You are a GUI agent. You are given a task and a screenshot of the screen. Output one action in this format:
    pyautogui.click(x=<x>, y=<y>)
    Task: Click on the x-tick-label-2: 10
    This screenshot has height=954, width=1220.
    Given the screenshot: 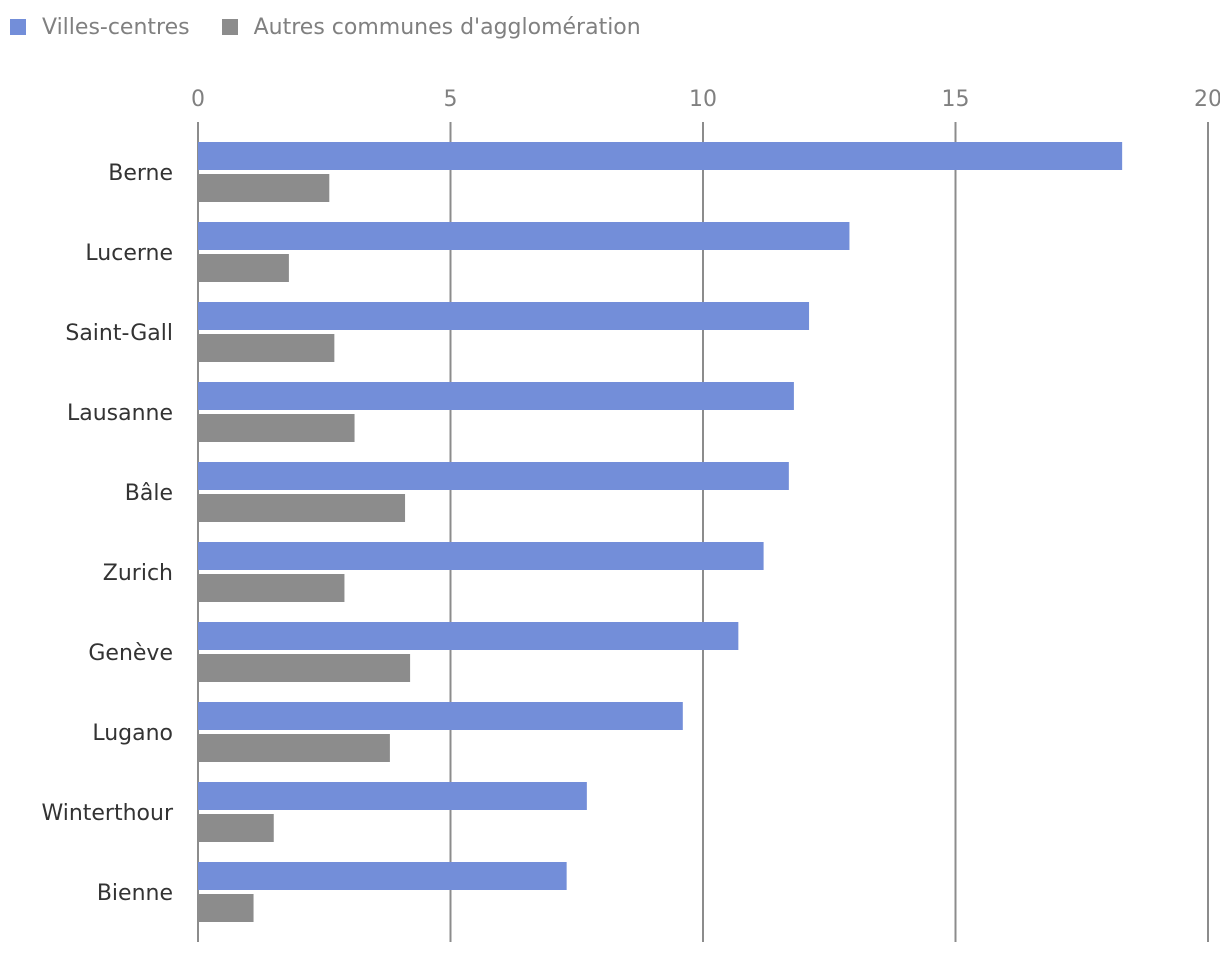 What is the action you would take?
    pyautogui.click(x=703, y=99)
    